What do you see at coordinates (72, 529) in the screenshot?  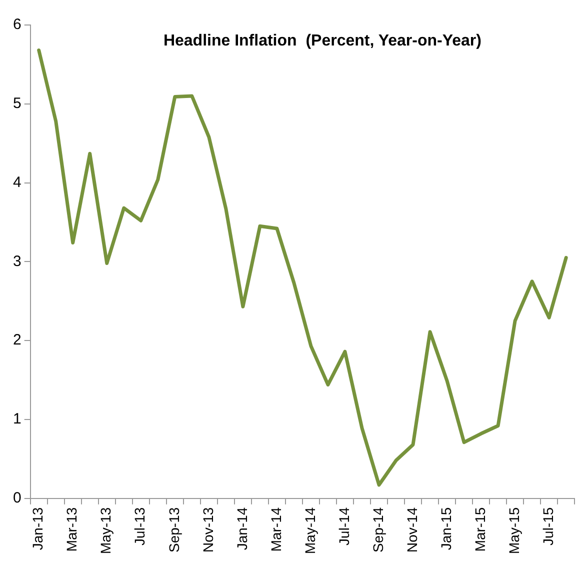 I see `x-tick-label: Mar-13` at bounding box center [72, 529].